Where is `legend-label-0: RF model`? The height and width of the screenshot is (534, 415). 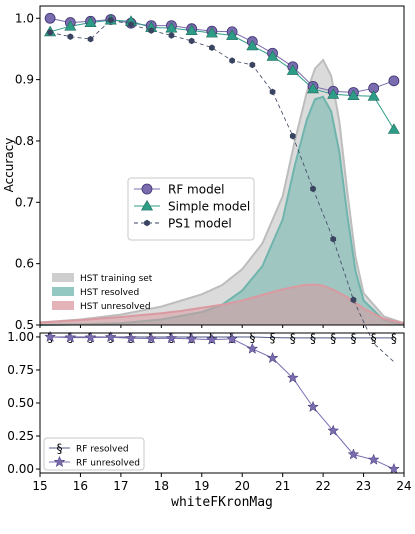 legend-label-0: RF model is located at coordinates (196, 190).